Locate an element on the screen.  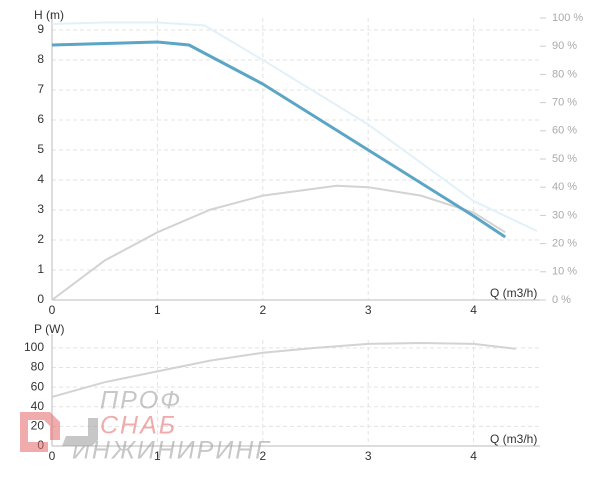
y2-tick-label: 10 % is located at coordinates (564, 272).